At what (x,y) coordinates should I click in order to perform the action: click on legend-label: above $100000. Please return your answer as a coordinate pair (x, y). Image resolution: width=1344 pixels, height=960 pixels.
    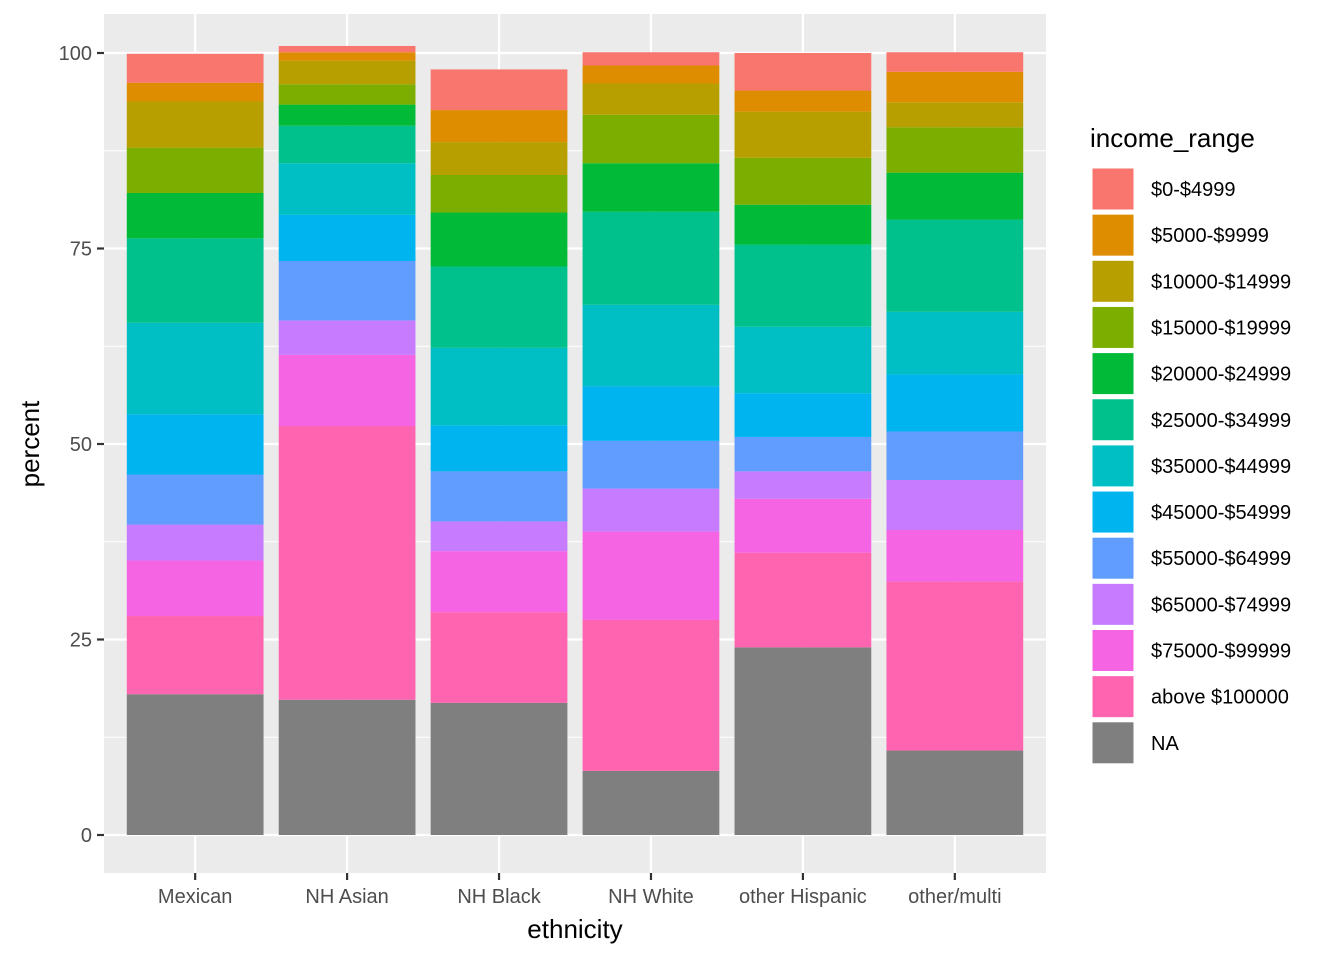
    Looking at the image, I should click on (1220, 698).